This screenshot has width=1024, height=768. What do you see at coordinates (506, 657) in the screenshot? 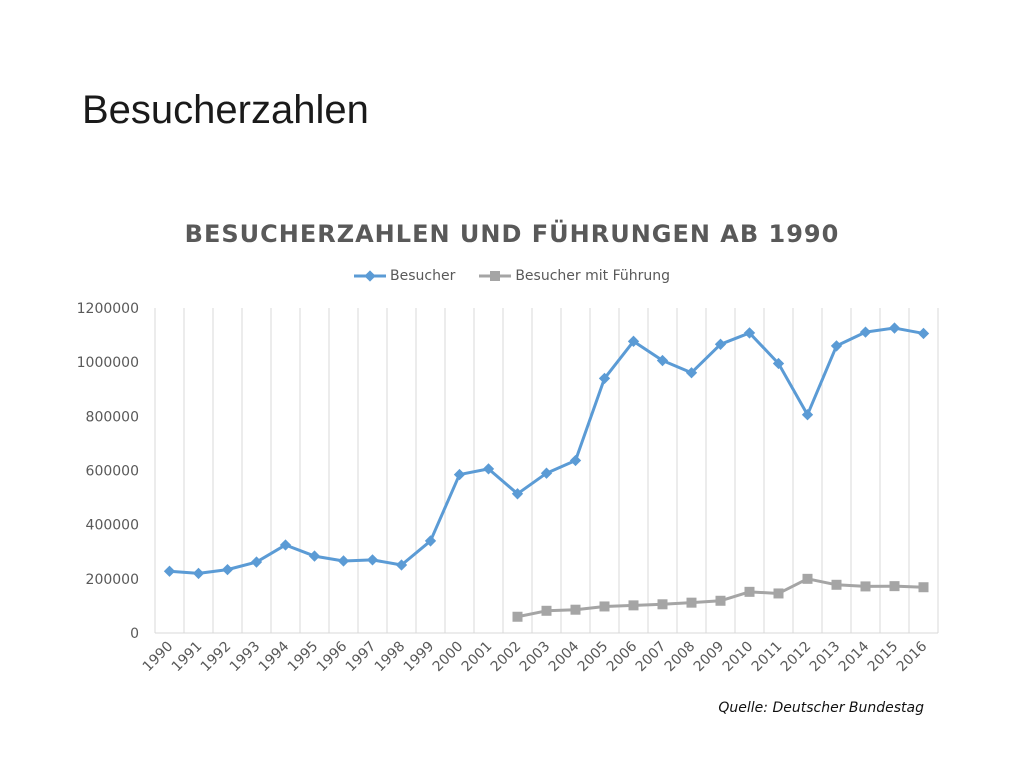
I see `x-tick-label: 2002` at bounding box center [506, 657].